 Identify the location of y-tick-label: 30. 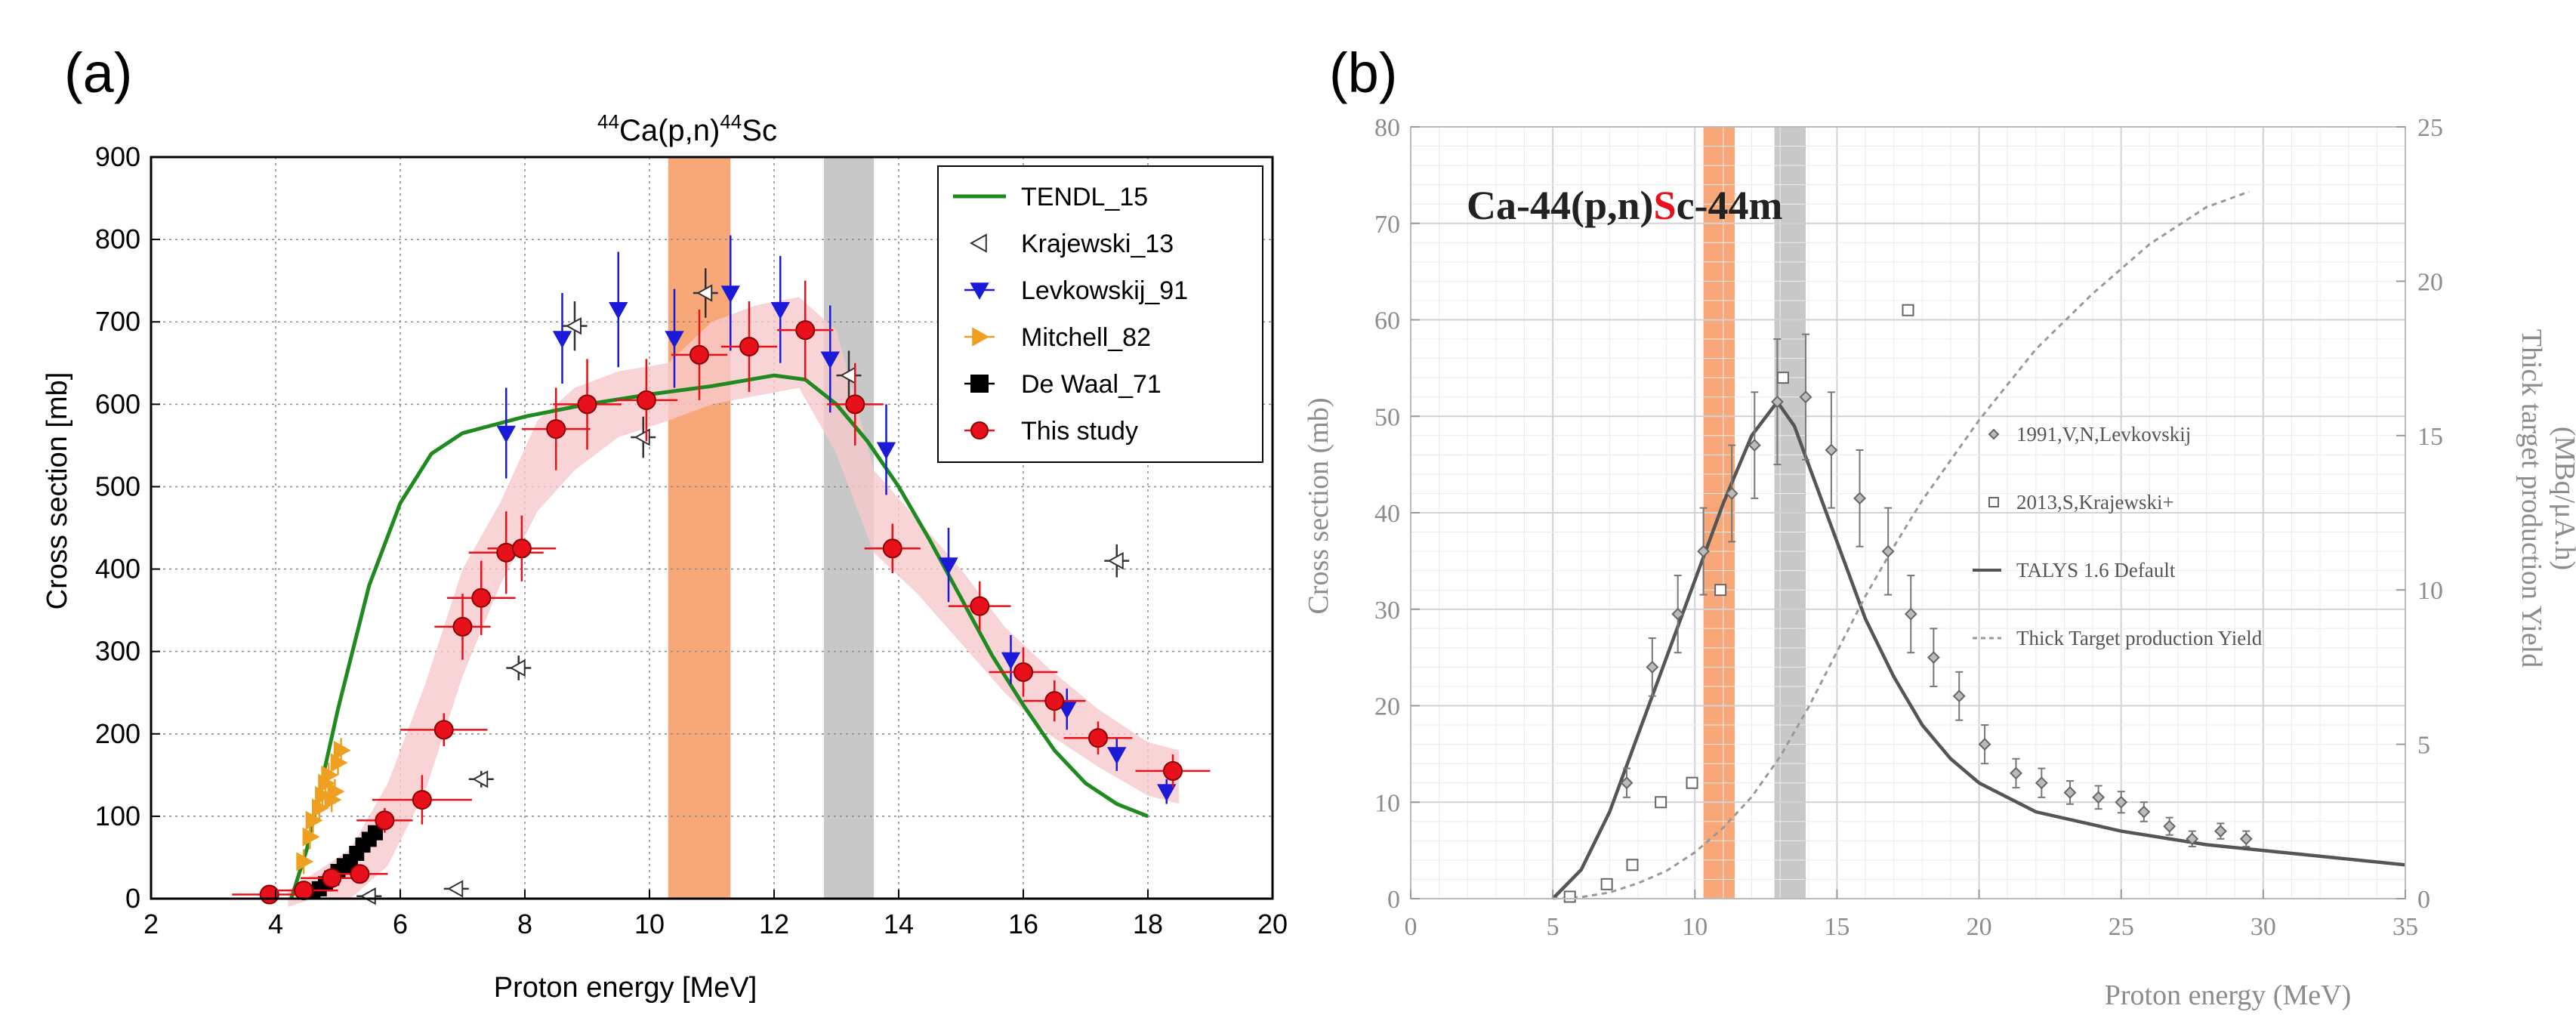
(1387, 611).